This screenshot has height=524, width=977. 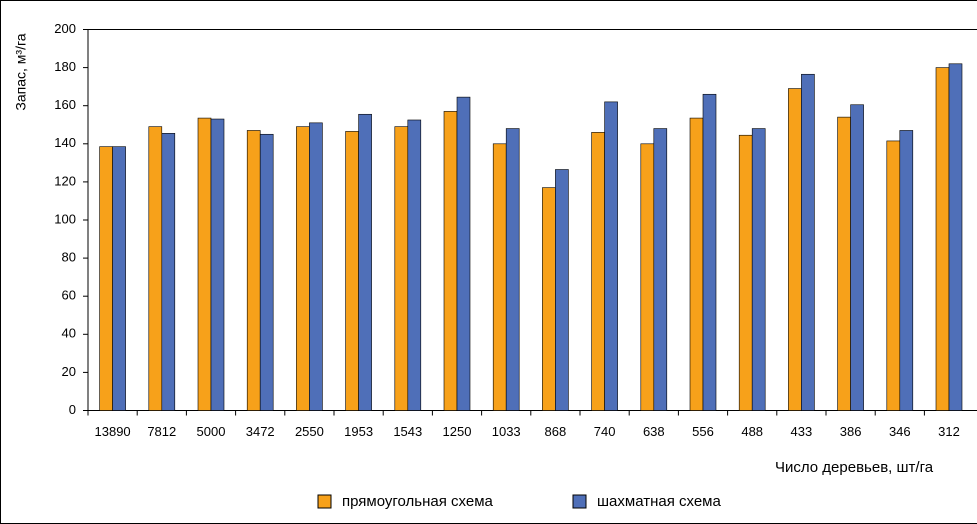 I want to click on x-tick-label: 3472, so click(x=260, y=431).